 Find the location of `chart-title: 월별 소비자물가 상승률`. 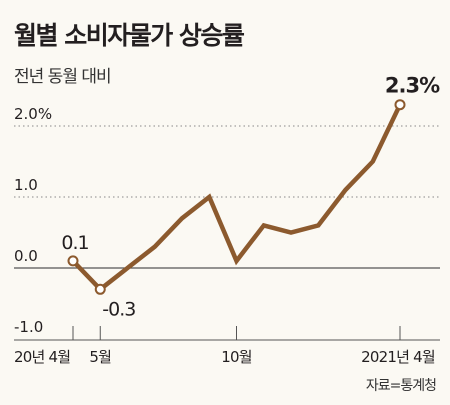

chart-title: 월별 소비자물가 상승률 is located at coordinates (129, 35).